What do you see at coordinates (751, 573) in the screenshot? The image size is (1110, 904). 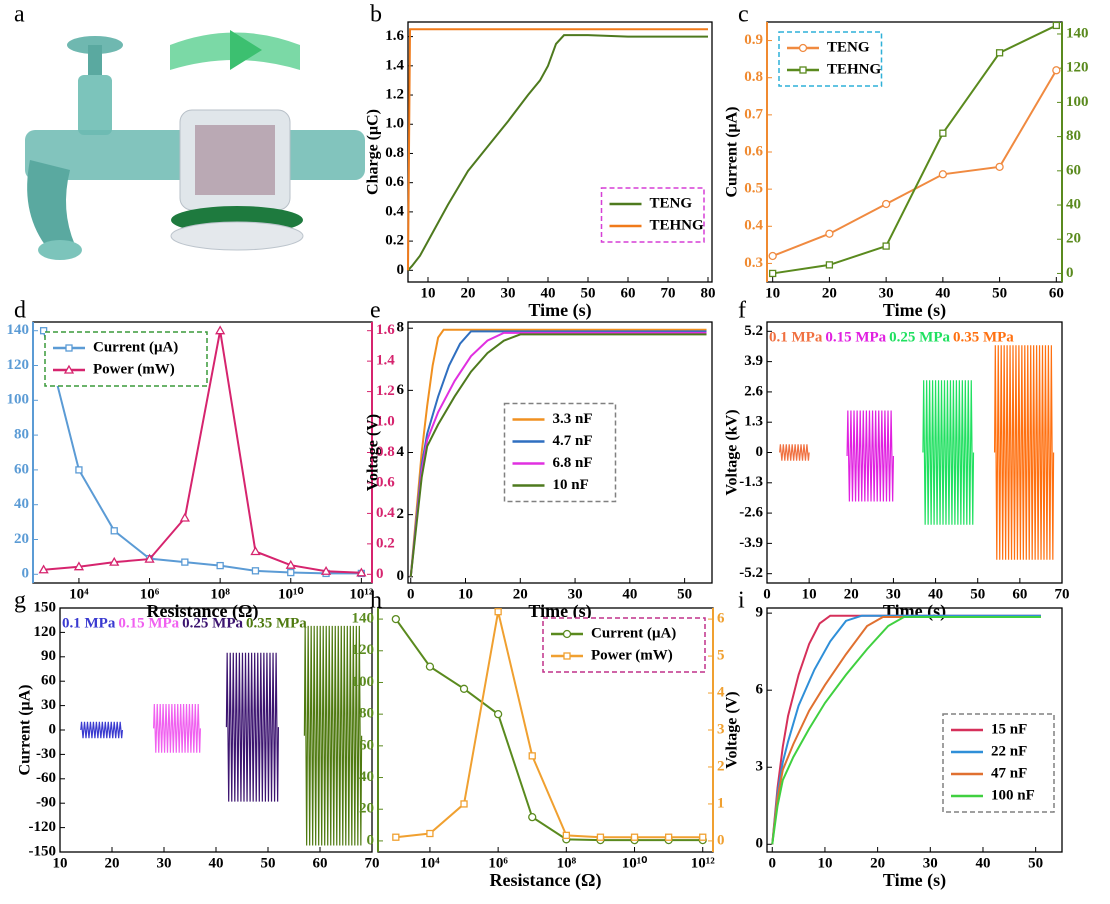 I see `y-tick-label: -5.2` at bounding box center [751, 573].